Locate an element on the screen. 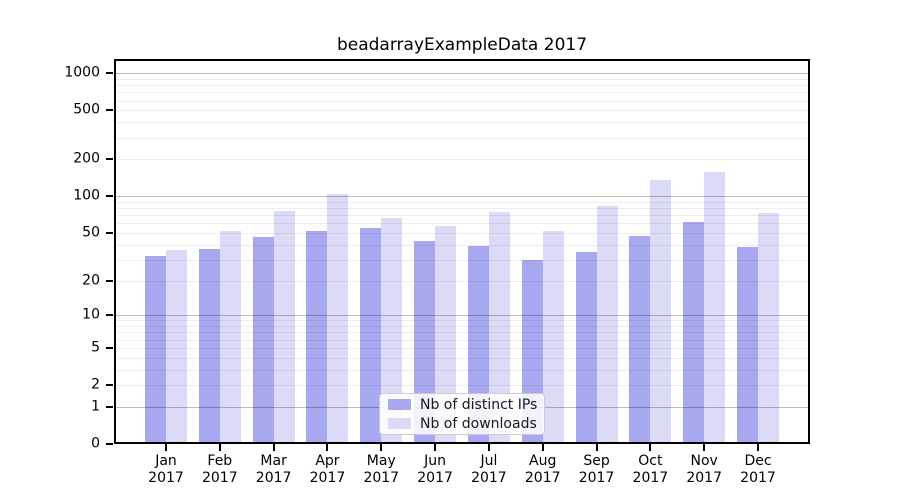 The width and height of the screenshot is (900, 500). bar-sep-downloads is located at coordinates (607, 324).